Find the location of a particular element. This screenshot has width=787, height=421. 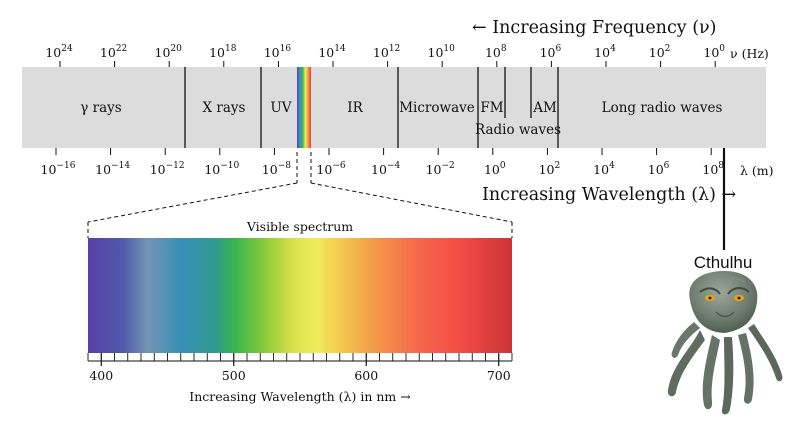

band-label-microwave: Microwave is located at coordinates (437, 108).